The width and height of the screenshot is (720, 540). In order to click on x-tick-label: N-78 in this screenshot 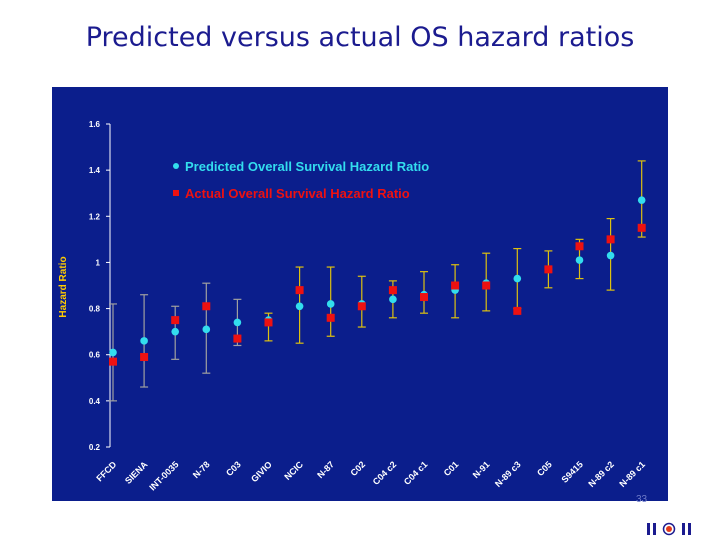, I will do `click(201, 469)`.